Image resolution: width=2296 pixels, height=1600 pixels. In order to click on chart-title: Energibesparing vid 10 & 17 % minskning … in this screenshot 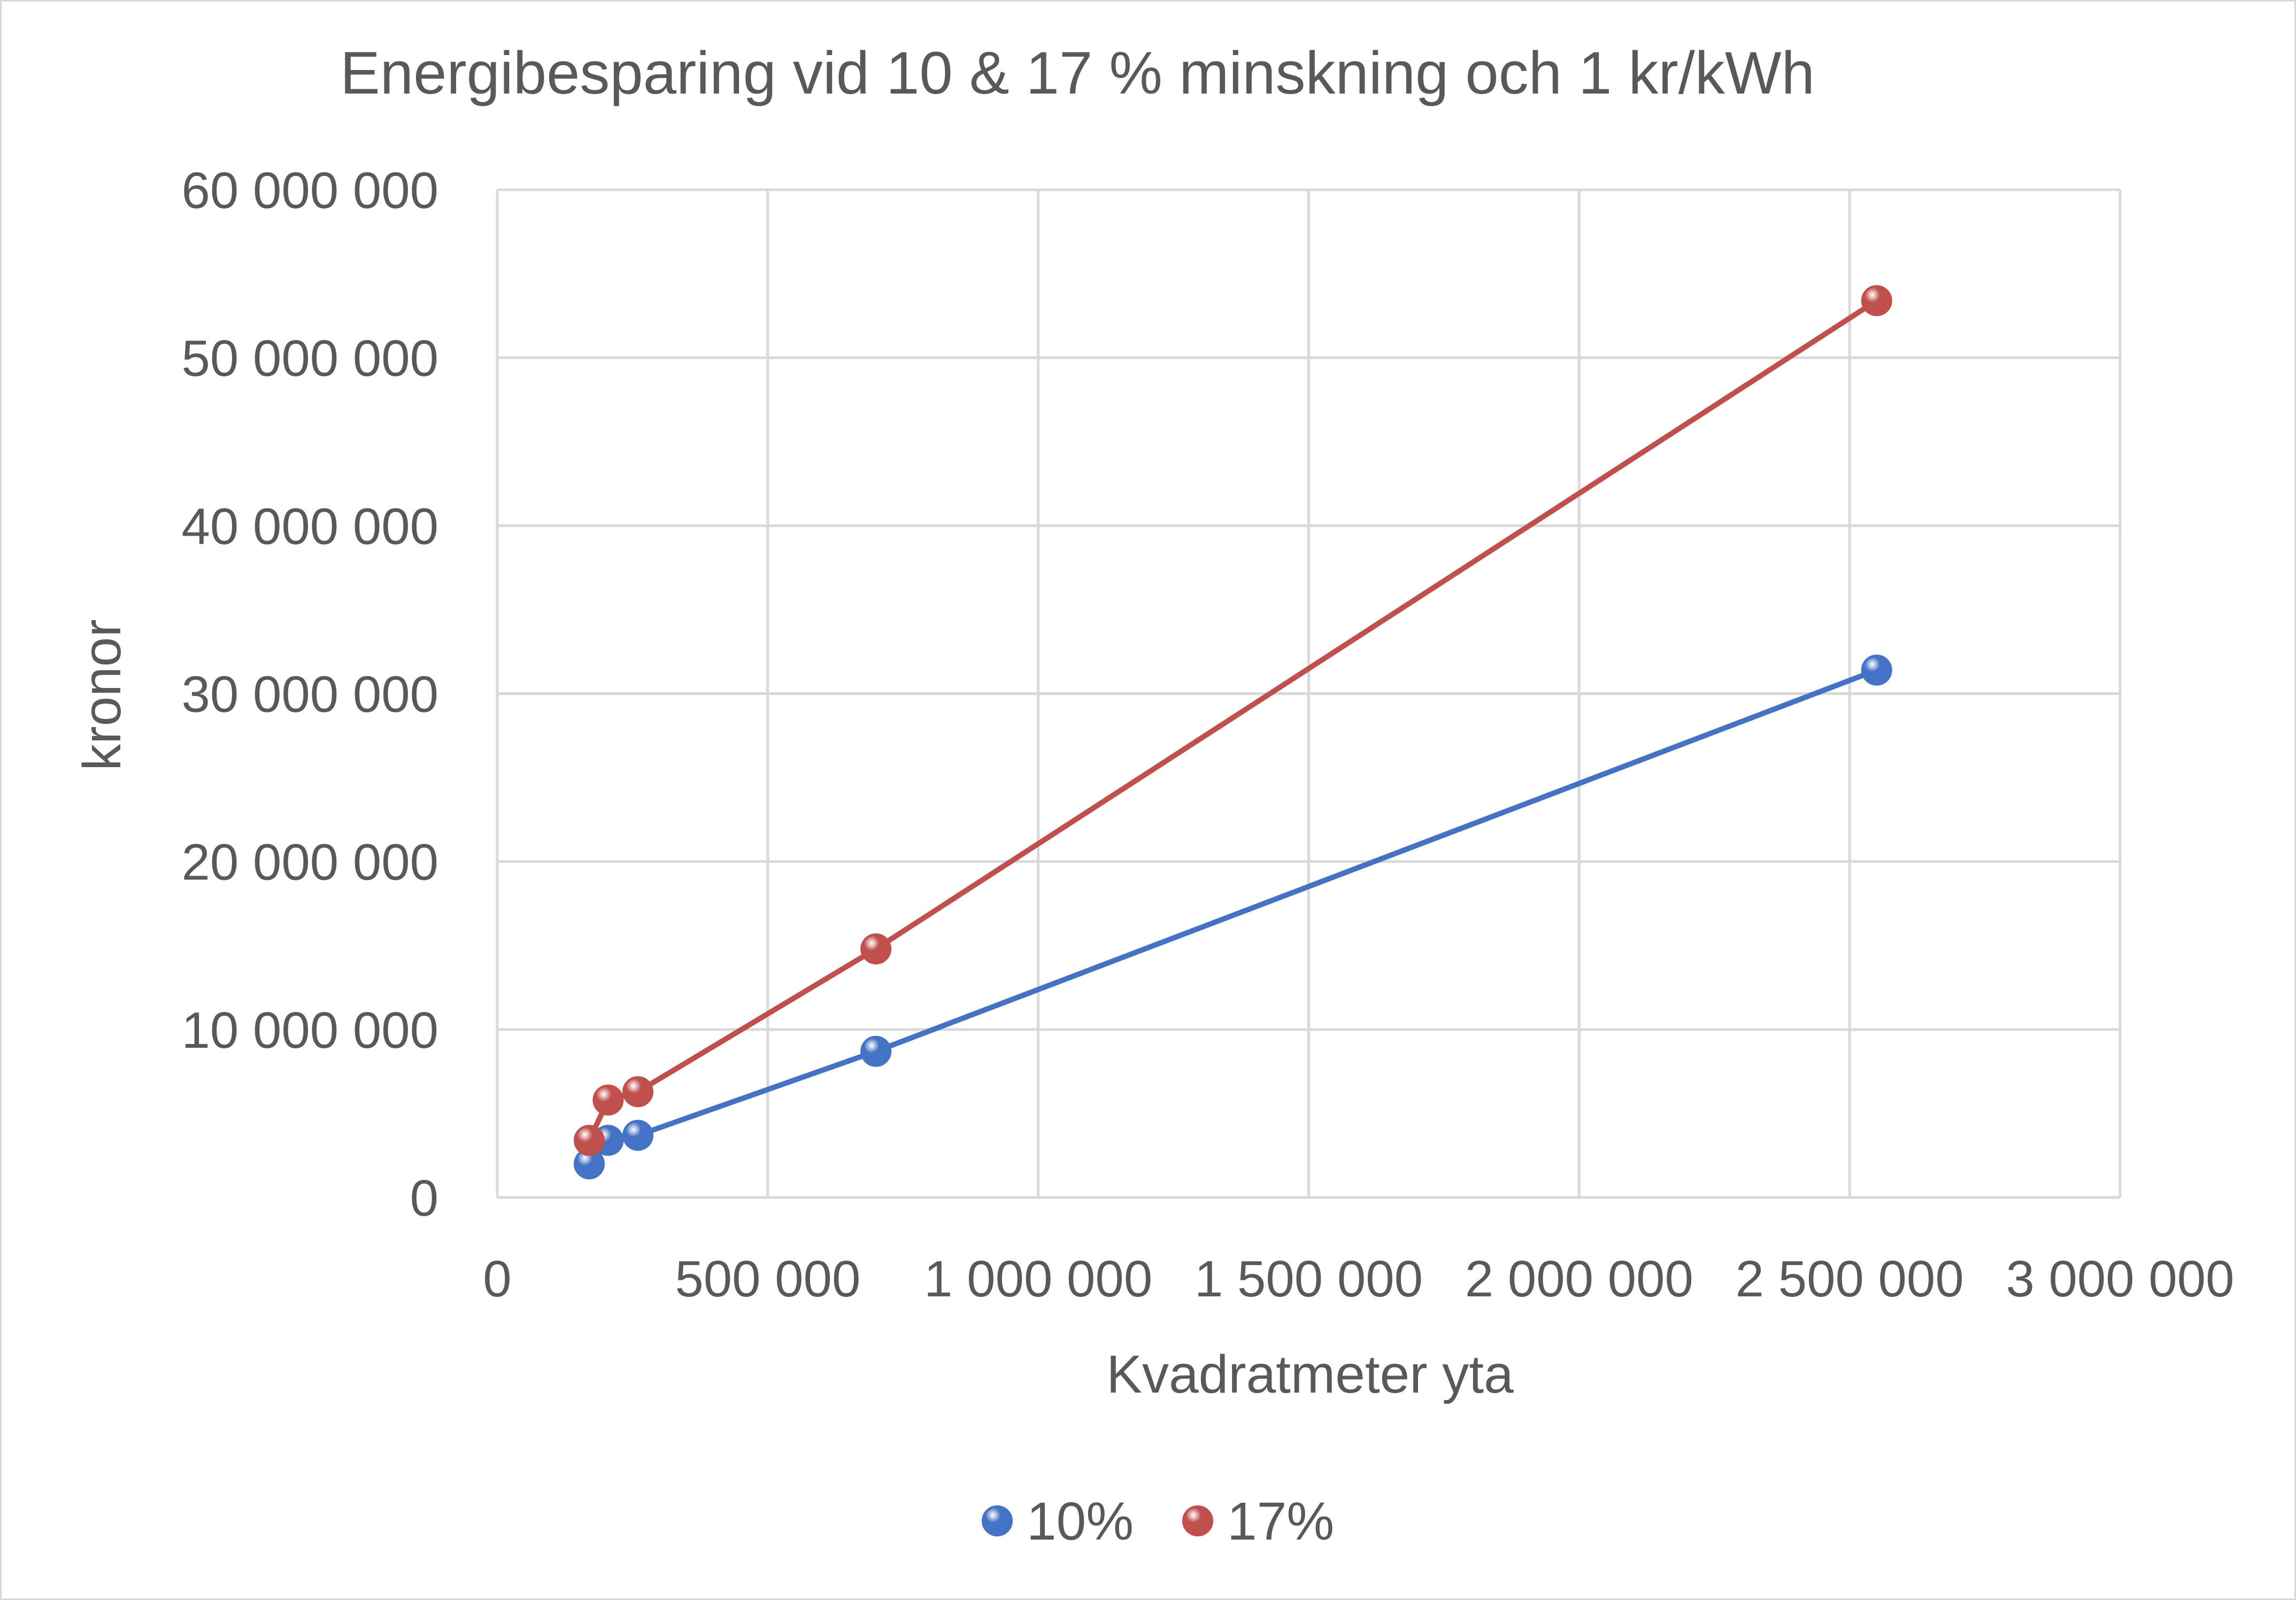, I will do `click(1077, 73)`.